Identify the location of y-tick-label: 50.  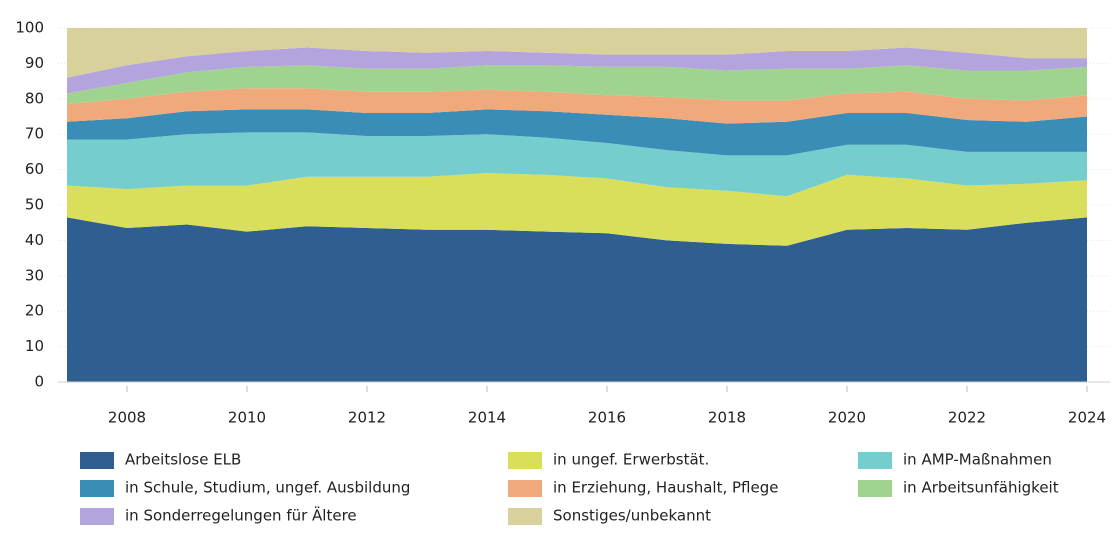
(34, 205).